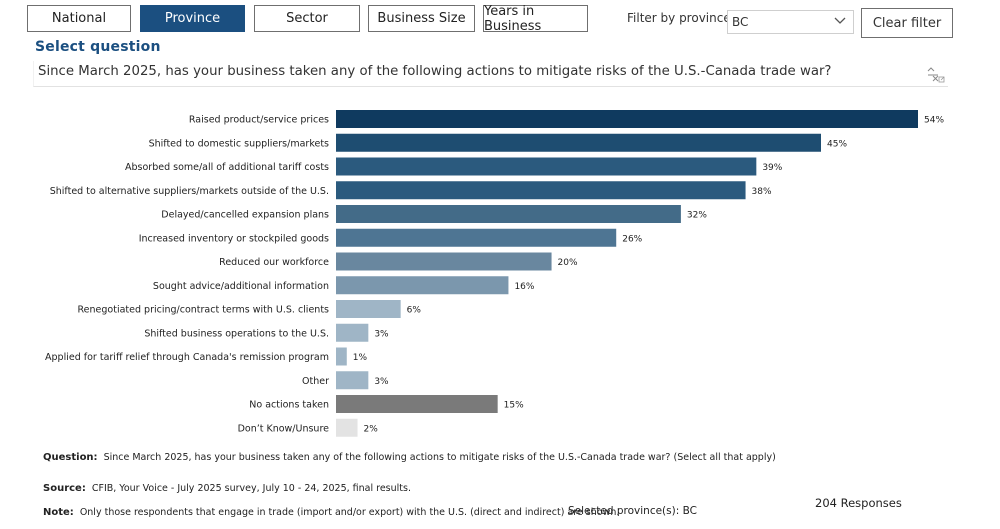 This screenshot has width=1000, height=529. What do you see at coordinates (414, 311) in the screenshot?
I see `data-label: 6%` at bounding box center [414, 311].